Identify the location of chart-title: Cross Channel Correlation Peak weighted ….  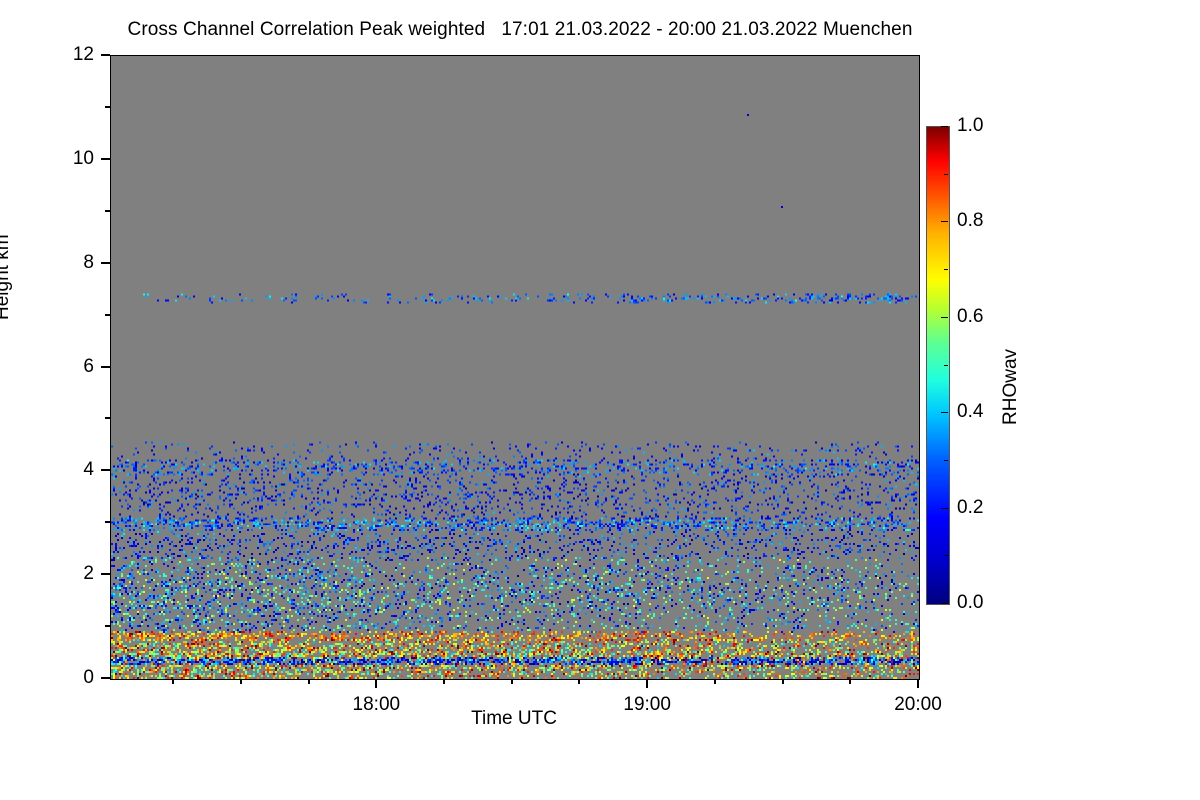
(520, 29).